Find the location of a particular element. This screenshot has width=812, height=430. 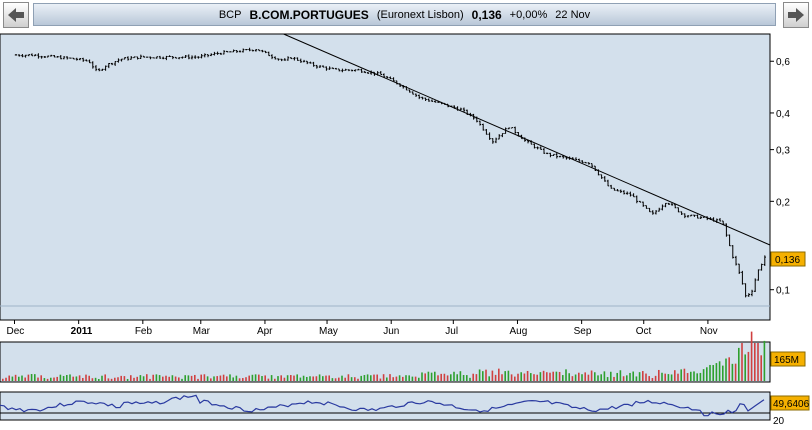

forward-button is located at coordinates (796, 15).